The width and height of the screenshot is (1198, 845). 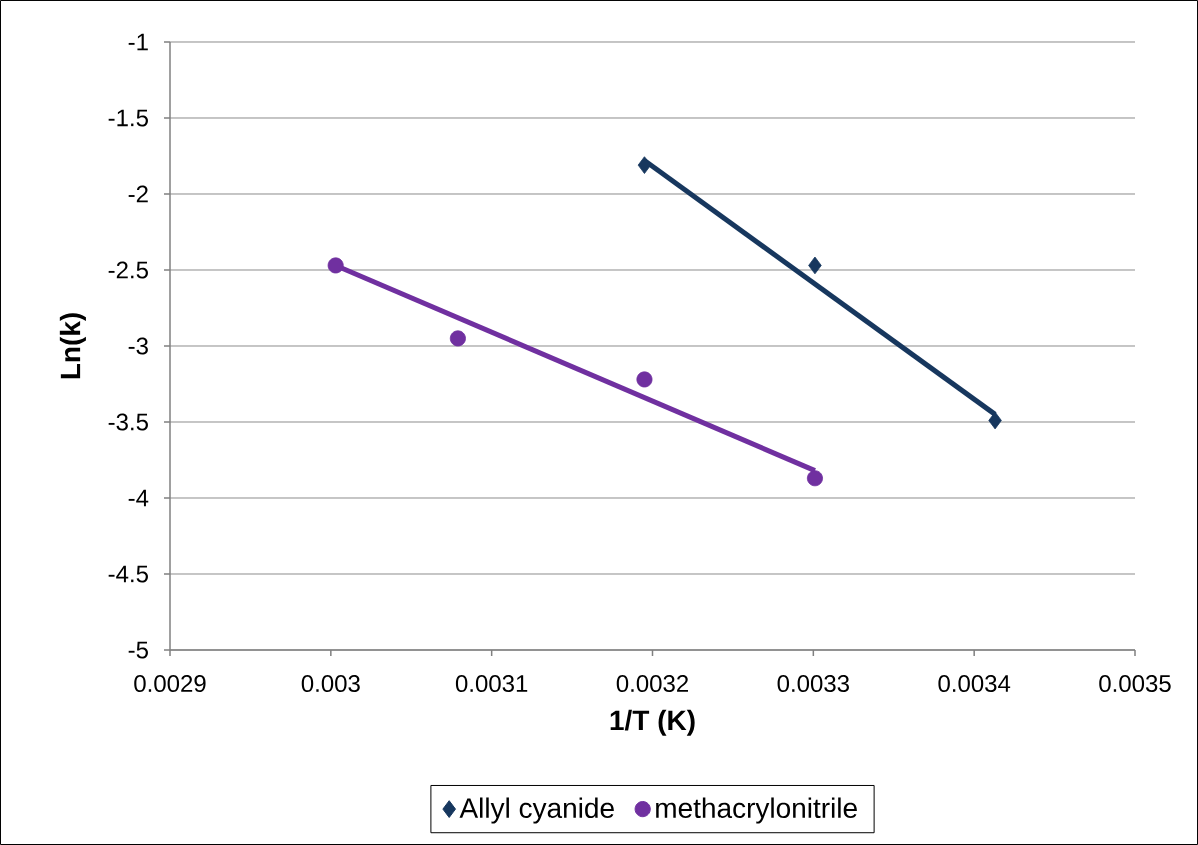 I want to click on legend-label: methacrylonitrile, so click(x=756, y=810).